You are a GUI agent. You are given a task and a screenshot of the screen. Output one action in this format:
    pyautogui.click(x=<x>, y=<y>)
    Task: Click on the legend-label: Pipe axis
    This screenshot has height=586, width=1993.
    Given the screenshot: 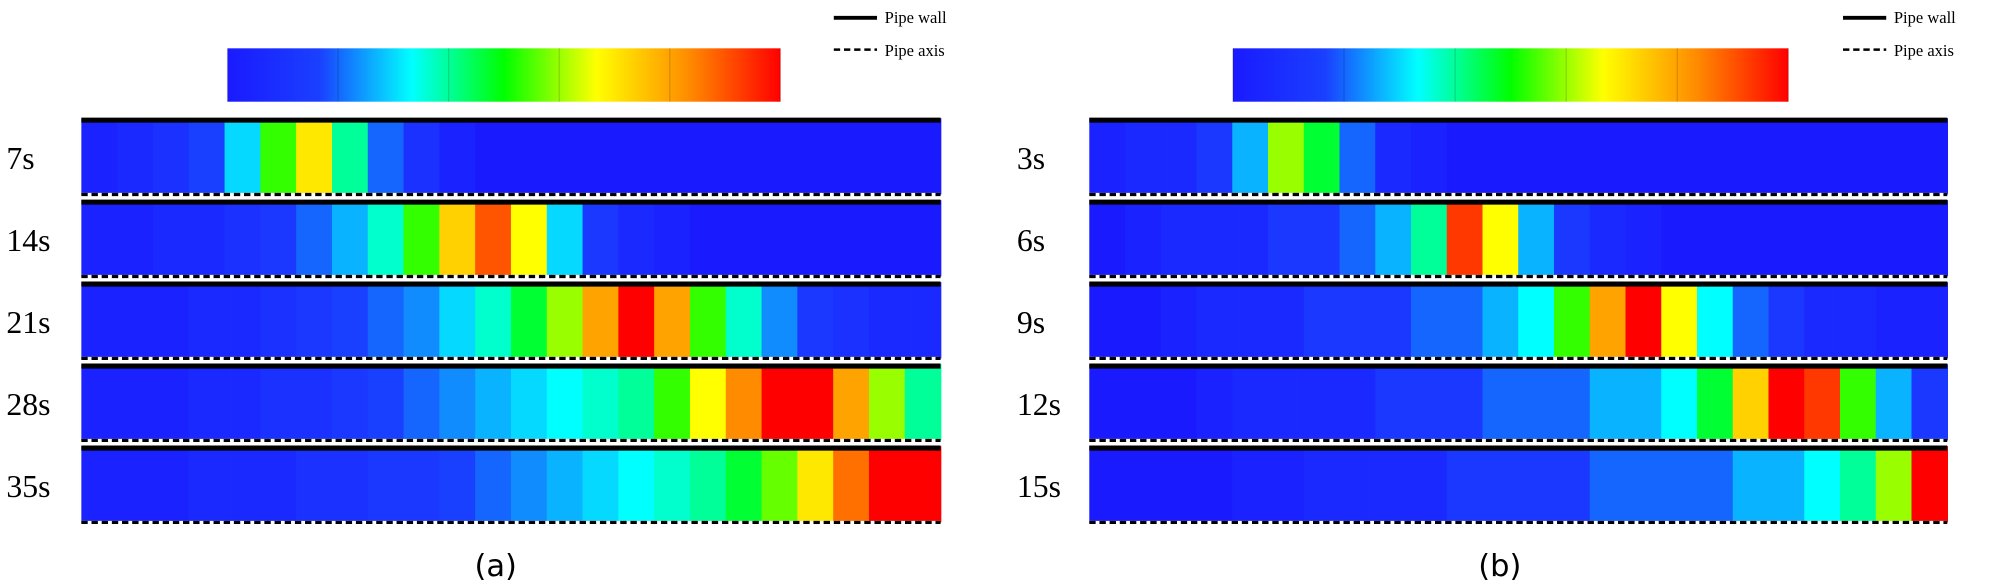 What is the action you would take?
    pyautogui.click(x=915, y=50)
    